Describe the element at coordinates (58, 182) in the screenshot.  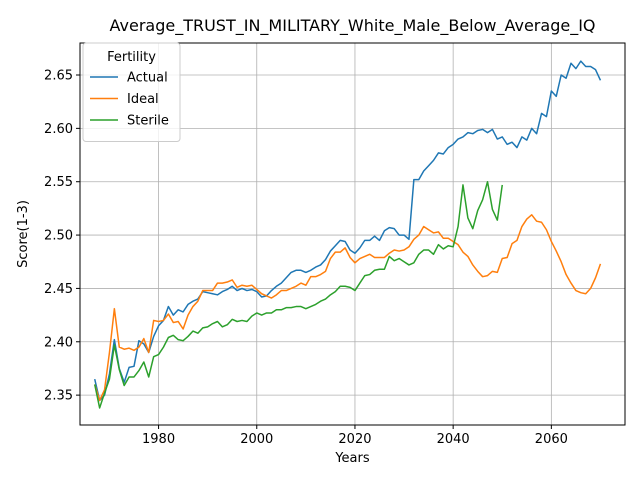
I see `y-tick-label: 2.55` at that location.